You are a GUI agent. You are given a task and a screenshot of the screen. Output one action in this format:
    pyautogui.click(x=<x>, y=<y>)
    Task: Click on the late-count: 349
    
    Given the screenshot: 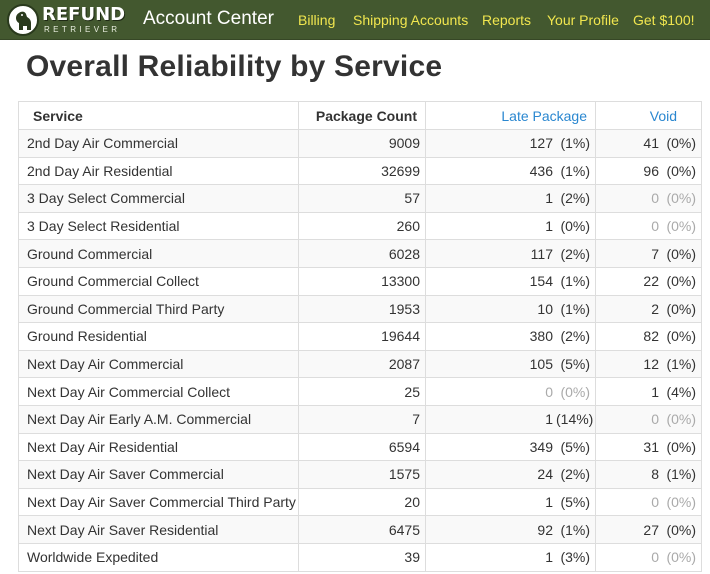 What is the action you would take?
    pyautogui.click(x=541, y=446)
    